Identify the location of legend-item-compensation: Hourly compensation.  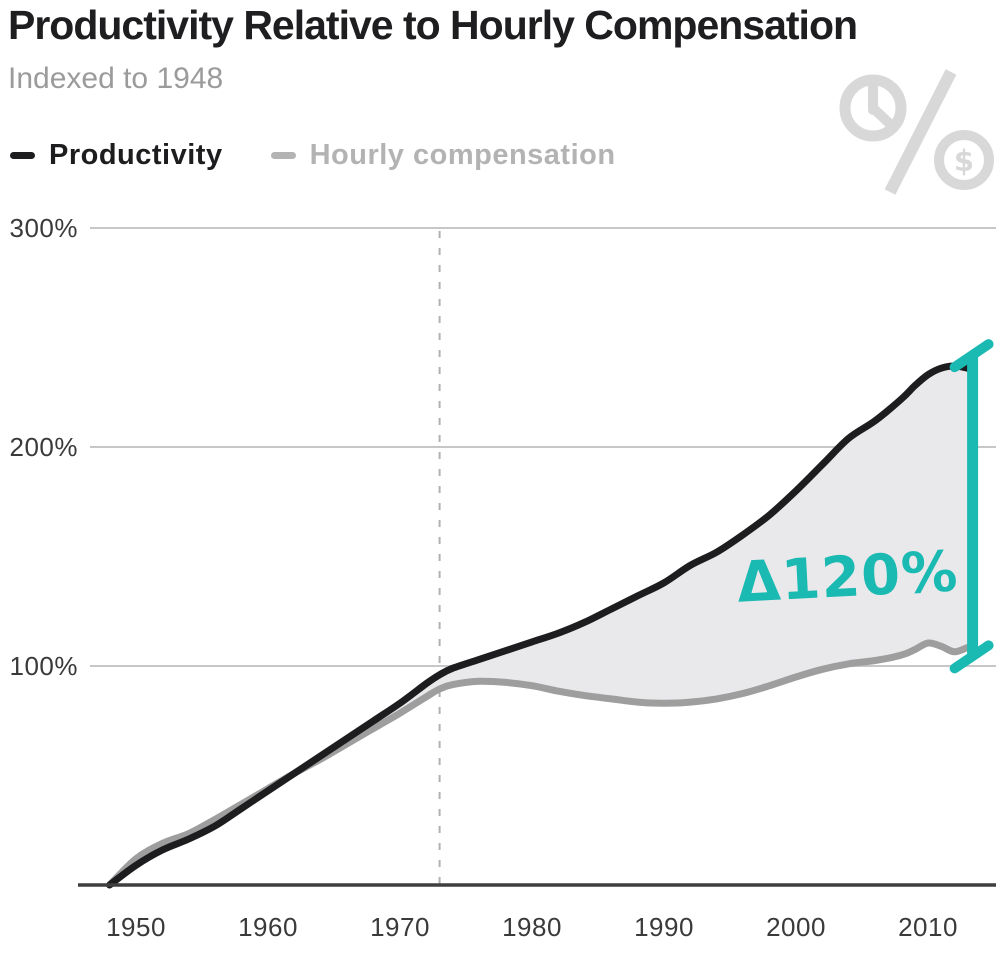
(443, 155).